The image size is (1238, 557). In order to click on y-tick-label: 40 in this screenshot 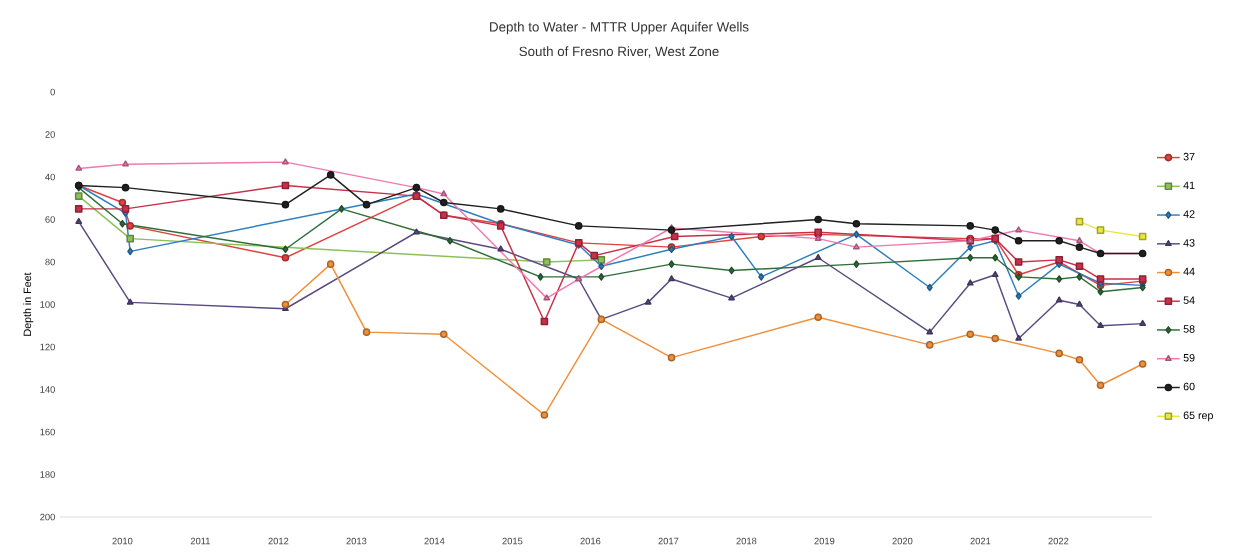, I will do `click(50, 177)`.